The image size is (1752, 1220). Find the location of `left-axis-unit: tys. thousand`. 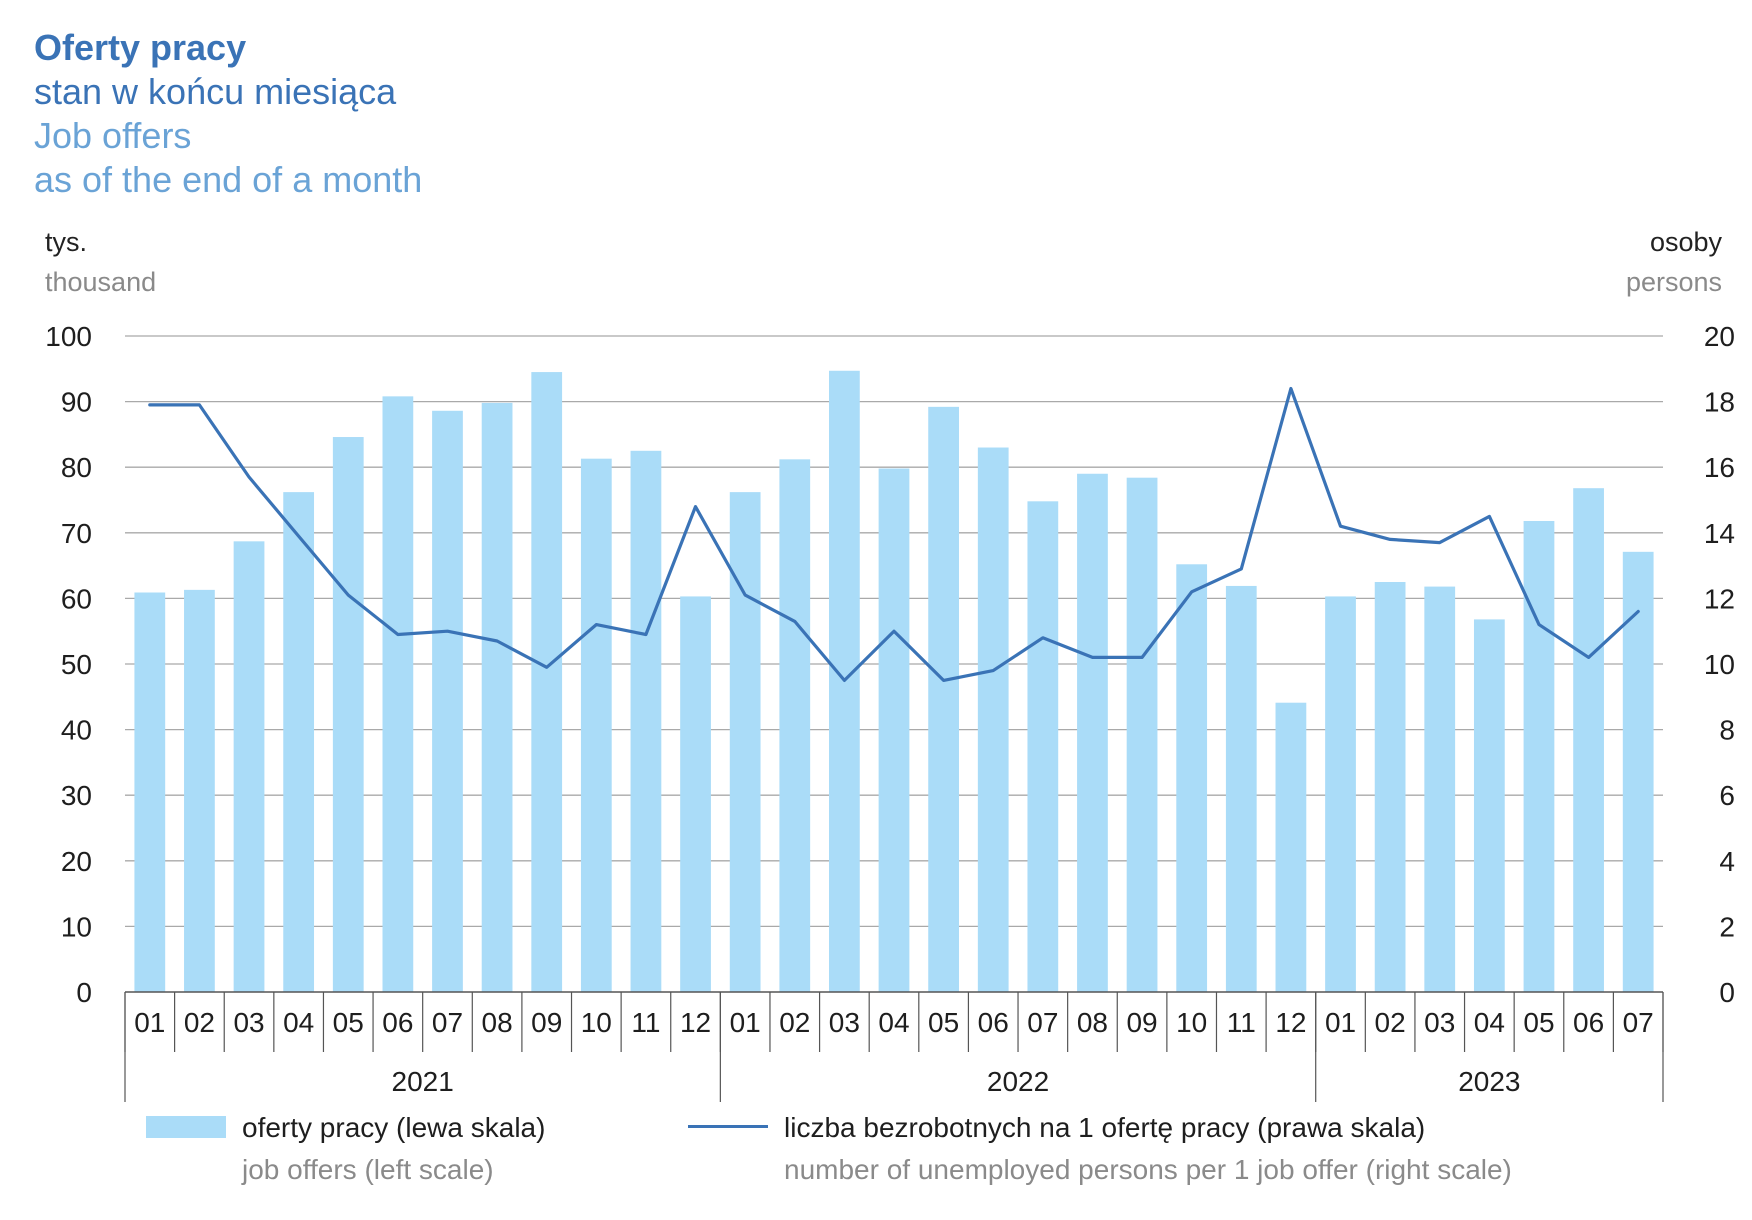

left-axis-unit: tys. thousand is located at coordinates (100, 262).